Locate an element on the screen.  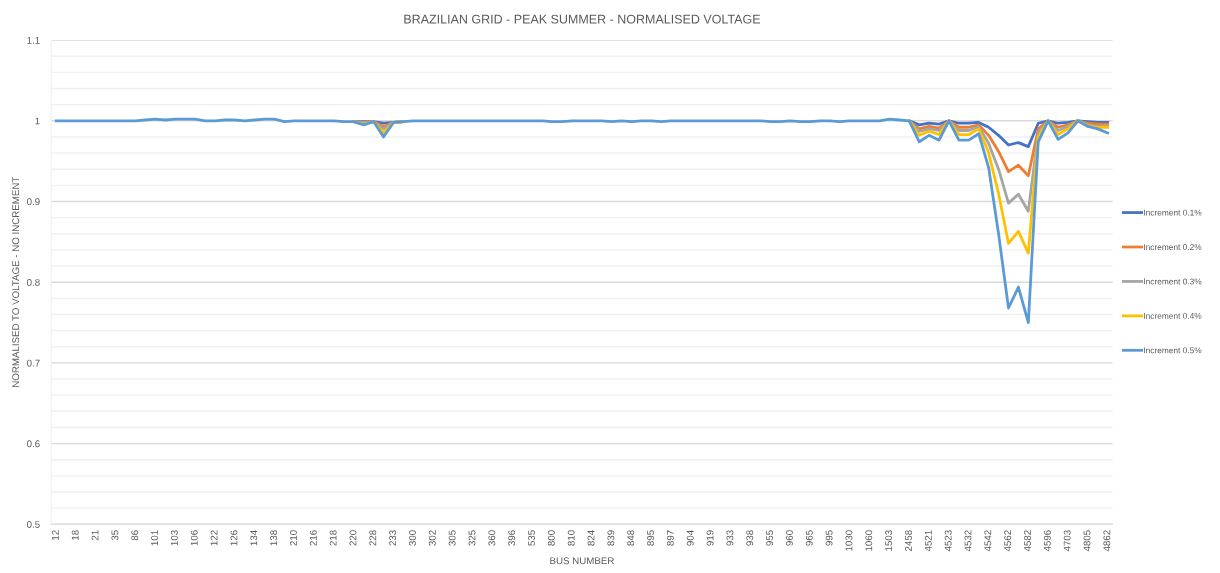
x-tick-label: 800 is located at coordinates (551, 538).